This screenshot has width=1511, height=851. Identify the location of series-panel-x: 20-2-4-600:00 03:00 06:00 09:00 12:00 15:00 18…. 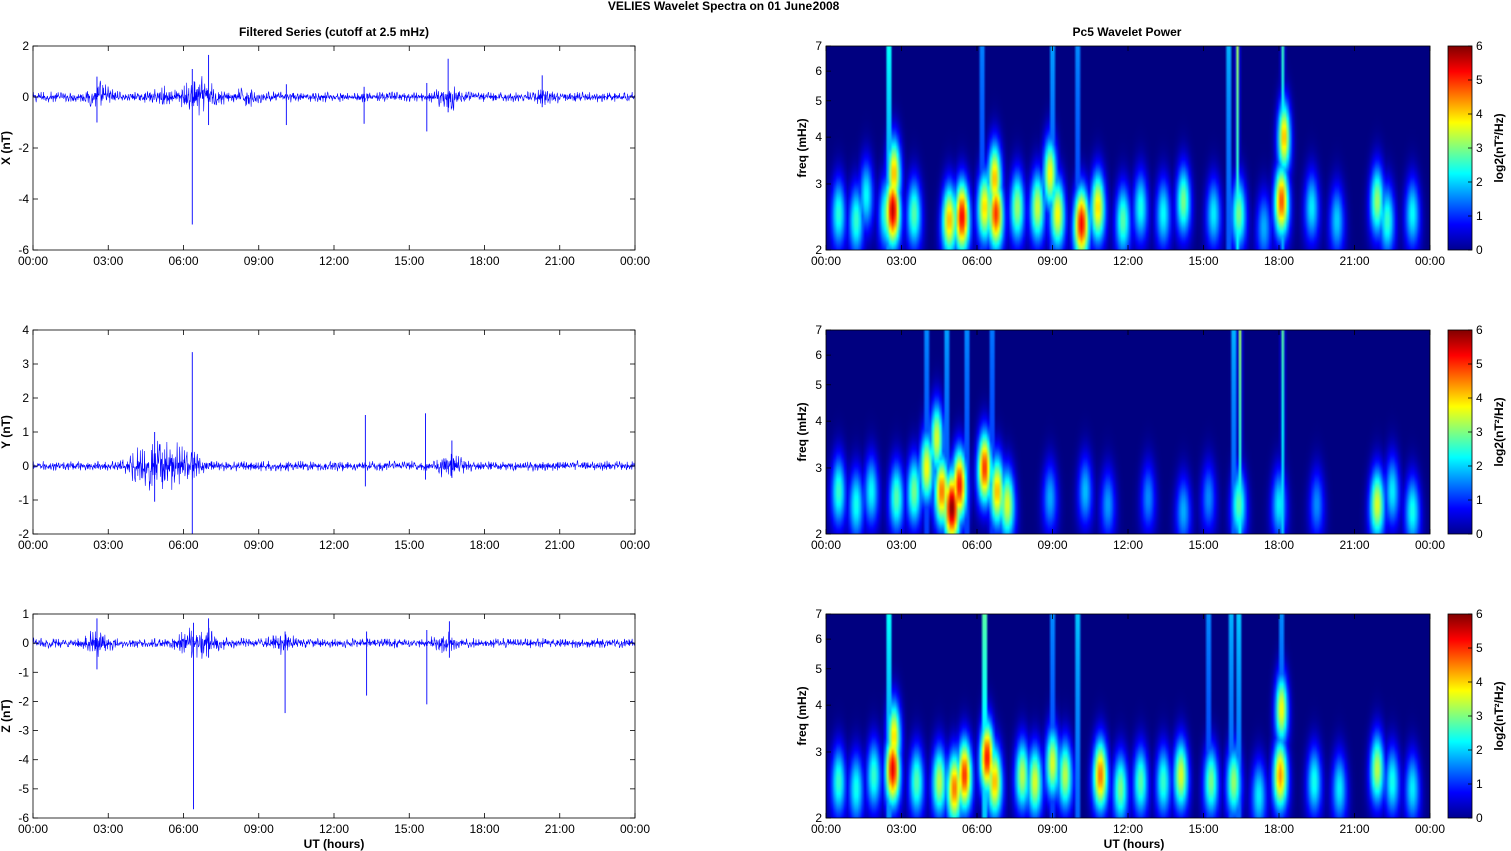
(325, 153).